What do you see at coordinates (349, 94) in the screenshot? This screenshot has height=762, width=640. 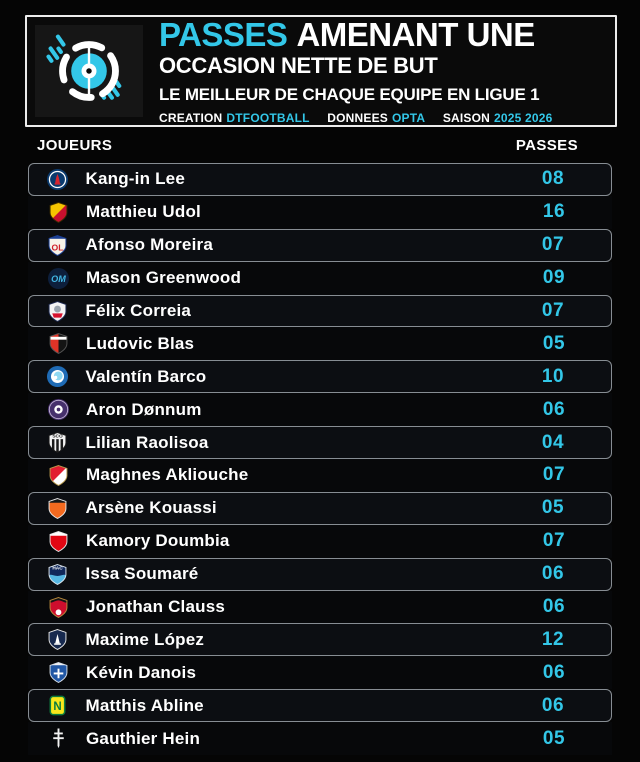 I see `page-subtitle: LE MEILLEUR DE CHAQUE EQUIPE EN LIGUE 1` at bounding box center [349, 94].